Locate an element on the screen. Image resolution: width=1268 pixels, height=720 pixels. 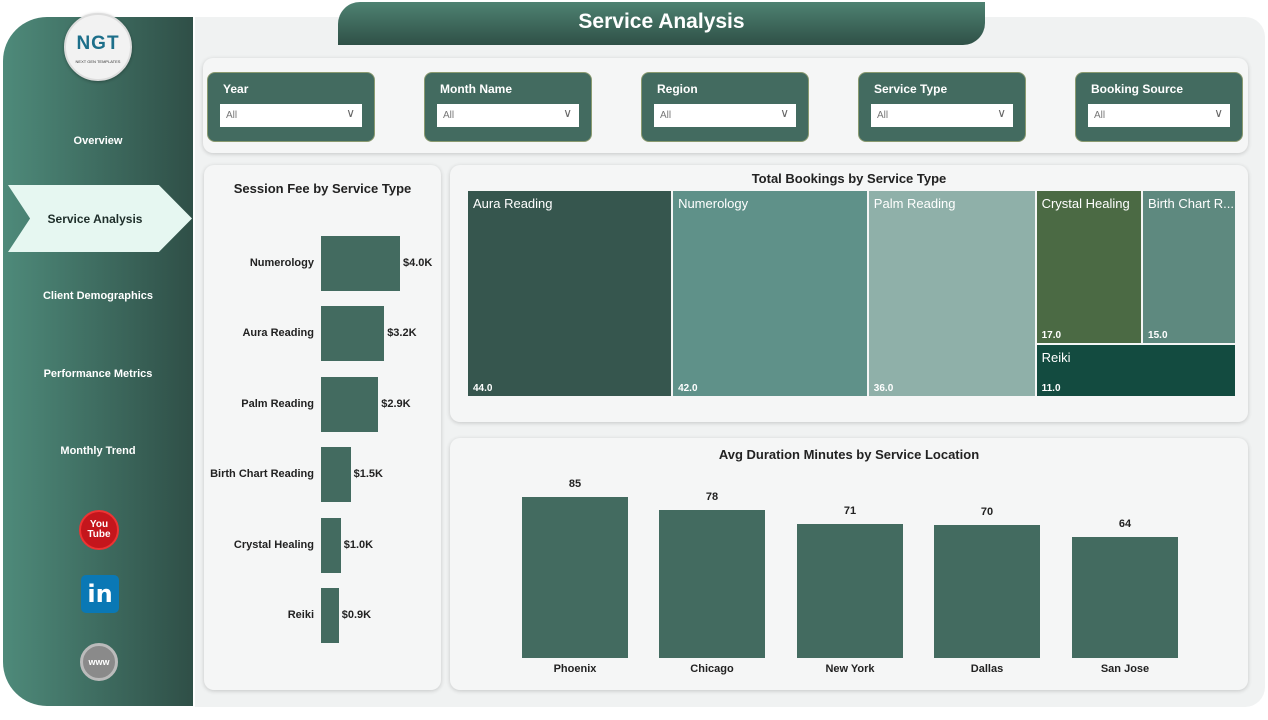
filter-month-name: Month Name All ∨ is located at coordinates (508, 107).